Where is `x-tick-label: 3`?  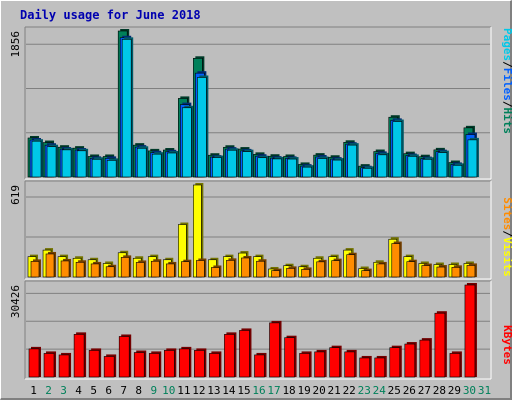 x-tick-label: 3 is located at coordinates (63, 390).